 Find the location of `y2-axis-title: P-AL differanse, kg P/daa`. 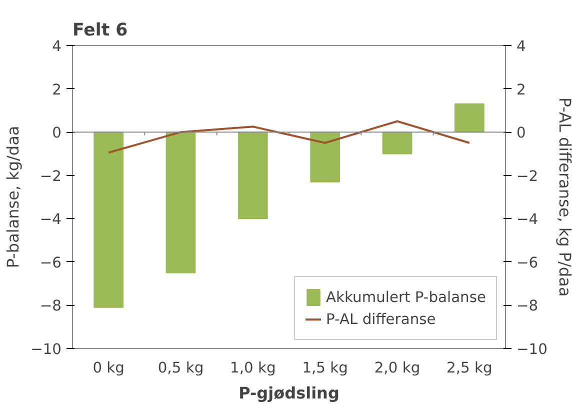

y2-axis-title: P-AL differanse, kg P/daa is located at coordinates (564, 197).